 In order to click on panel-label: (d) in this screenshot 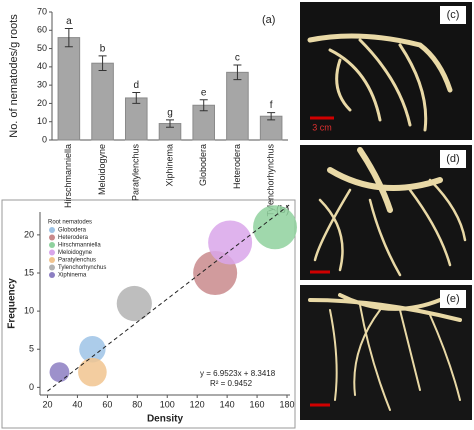, I will do `click(452, 159)`.